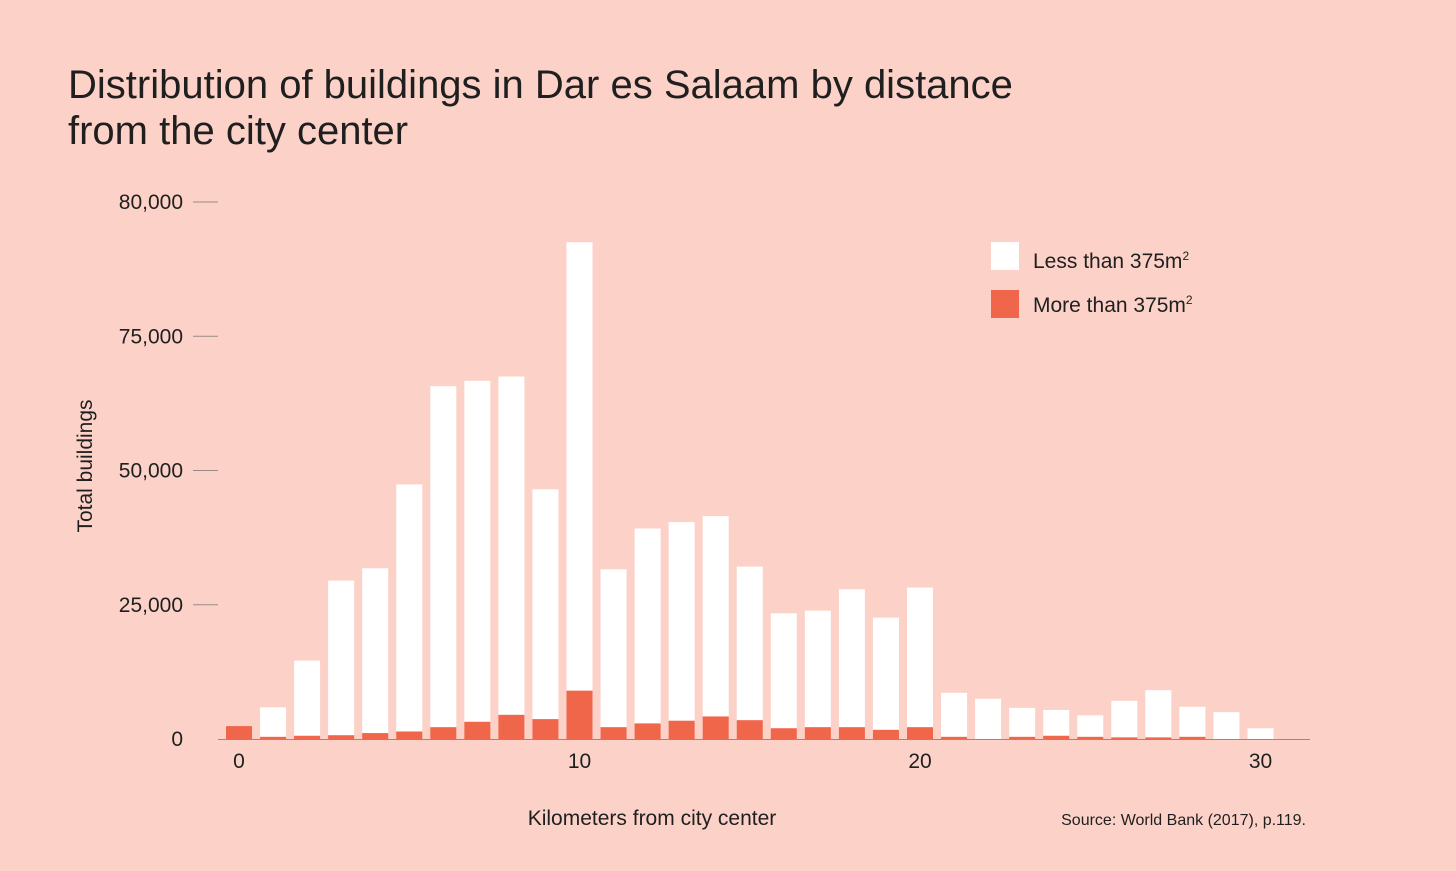 The image size is (1456, 871). Describe the element at coordinates (1113, 305) in the screenshot. I see `legend-label-large: More than 375m2` at that location.